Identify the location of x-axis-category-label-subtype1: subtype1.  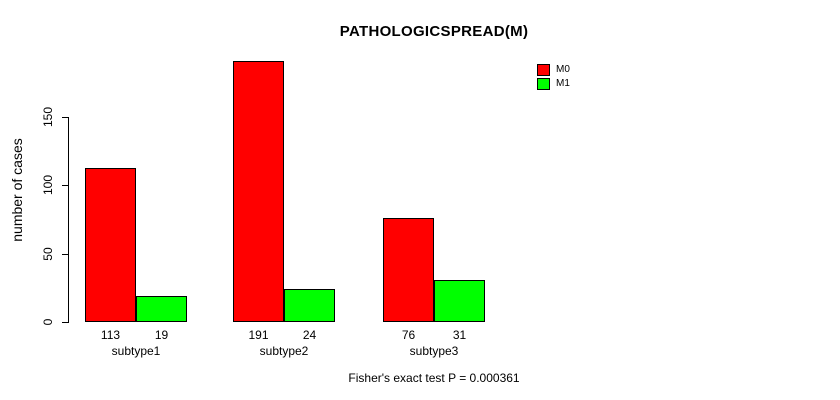
(136, 351).